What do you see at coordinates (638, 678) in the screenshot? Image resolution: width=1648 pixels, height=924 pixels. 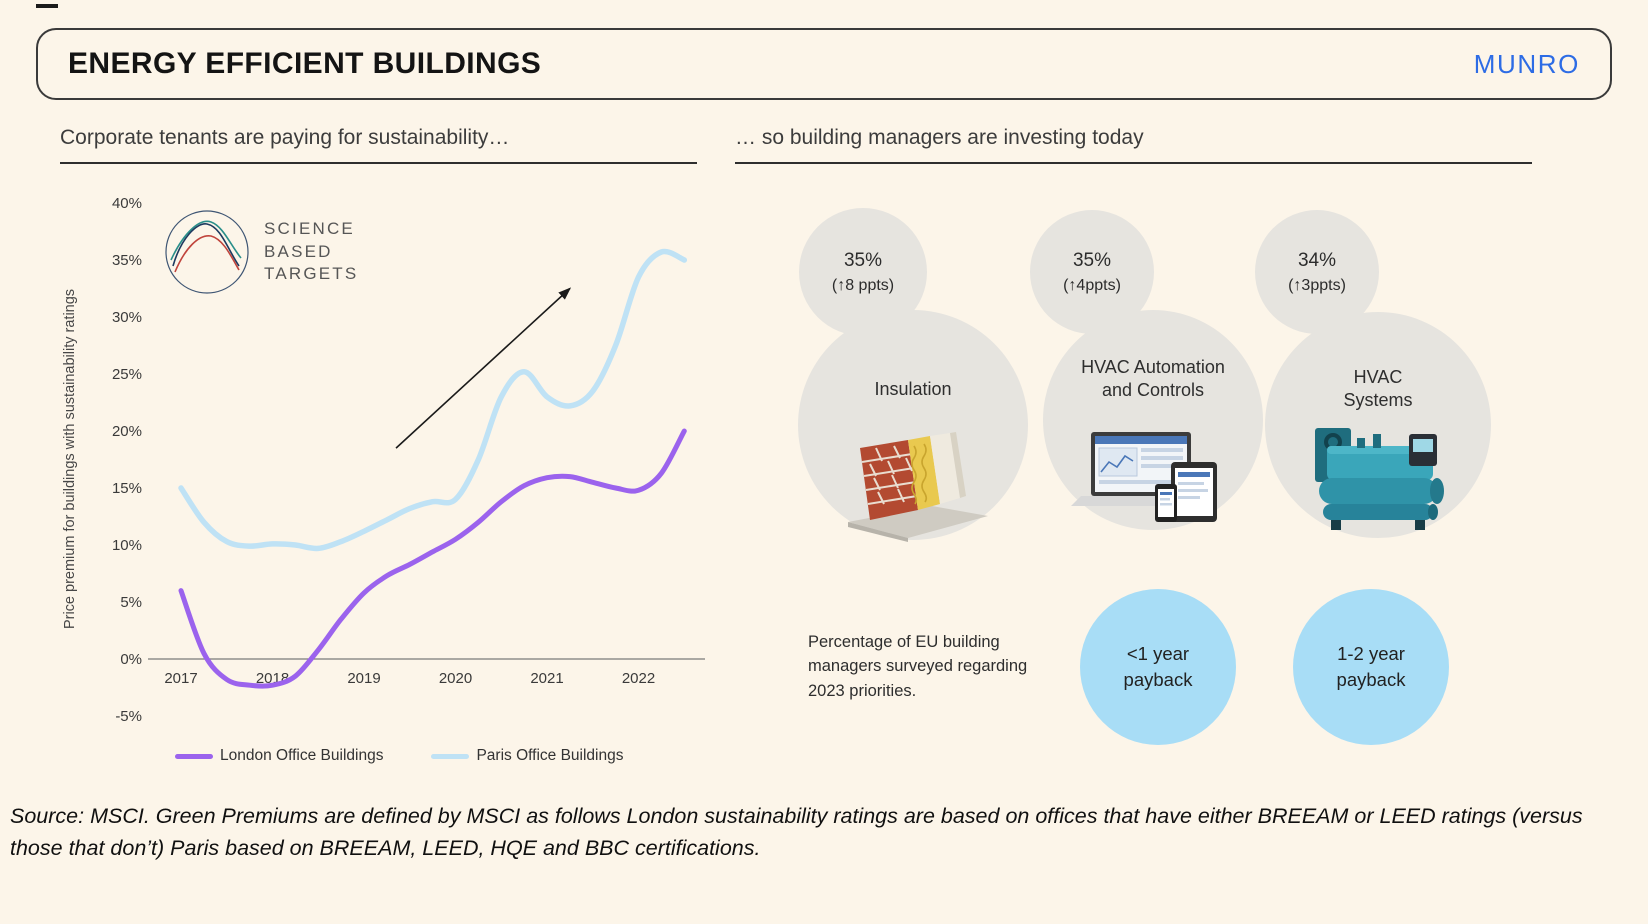 I see `svg-text: 2022` at bounding box center [638, 678].